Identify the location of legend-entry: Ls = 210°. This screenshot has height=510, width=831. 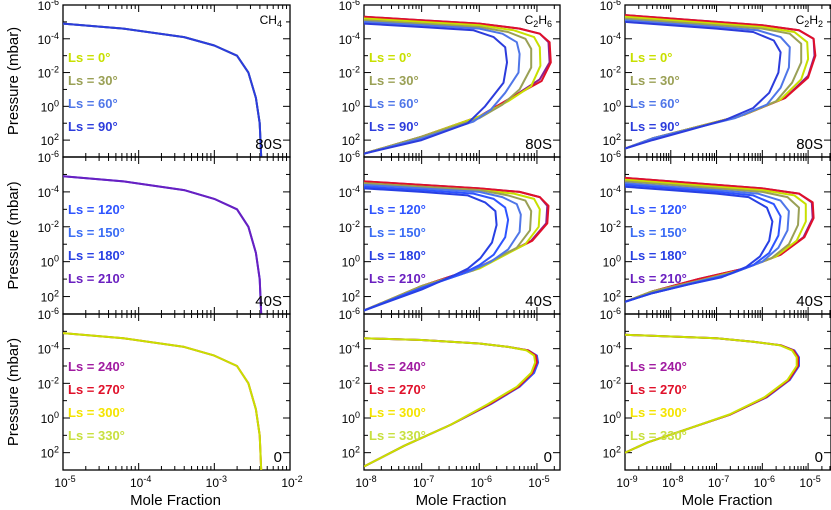
(658, 278).